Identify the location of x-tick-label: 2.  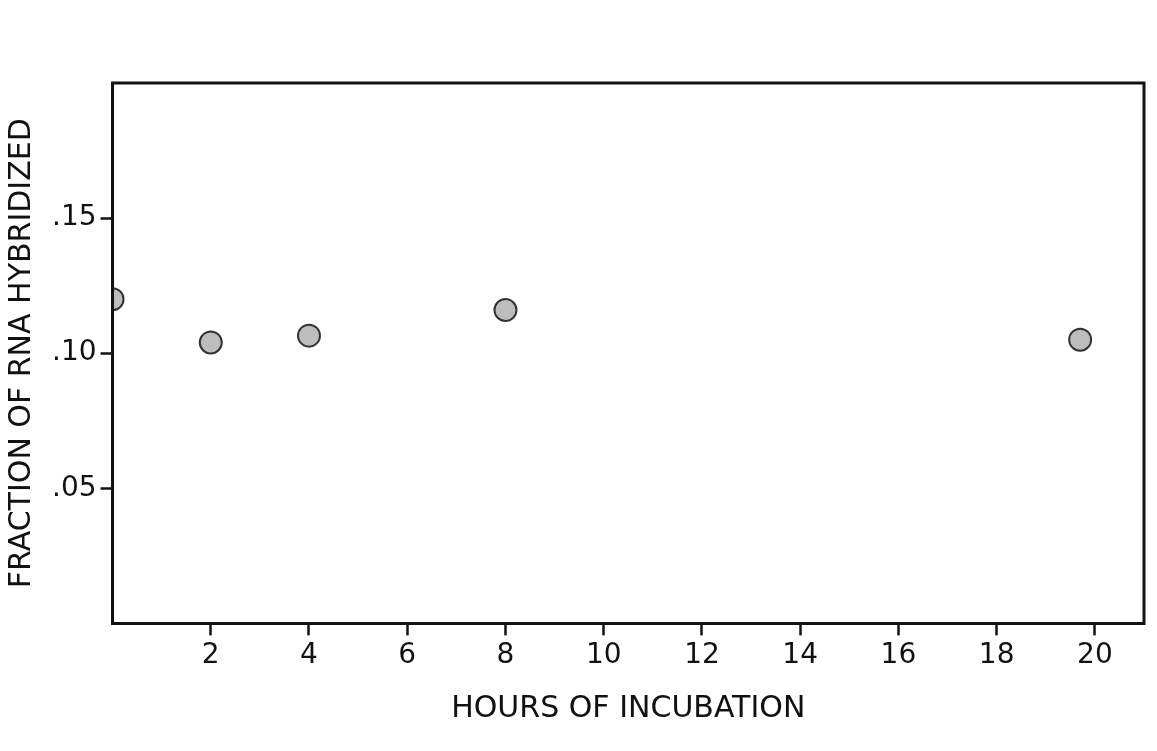
(210, 654).